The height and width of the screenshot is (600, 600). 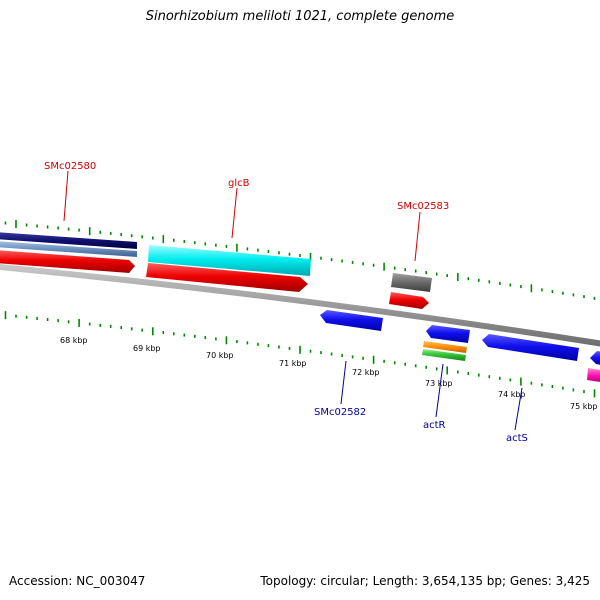 I want to click on label-smc02580: SMc02580, so click(x=70, y=166).